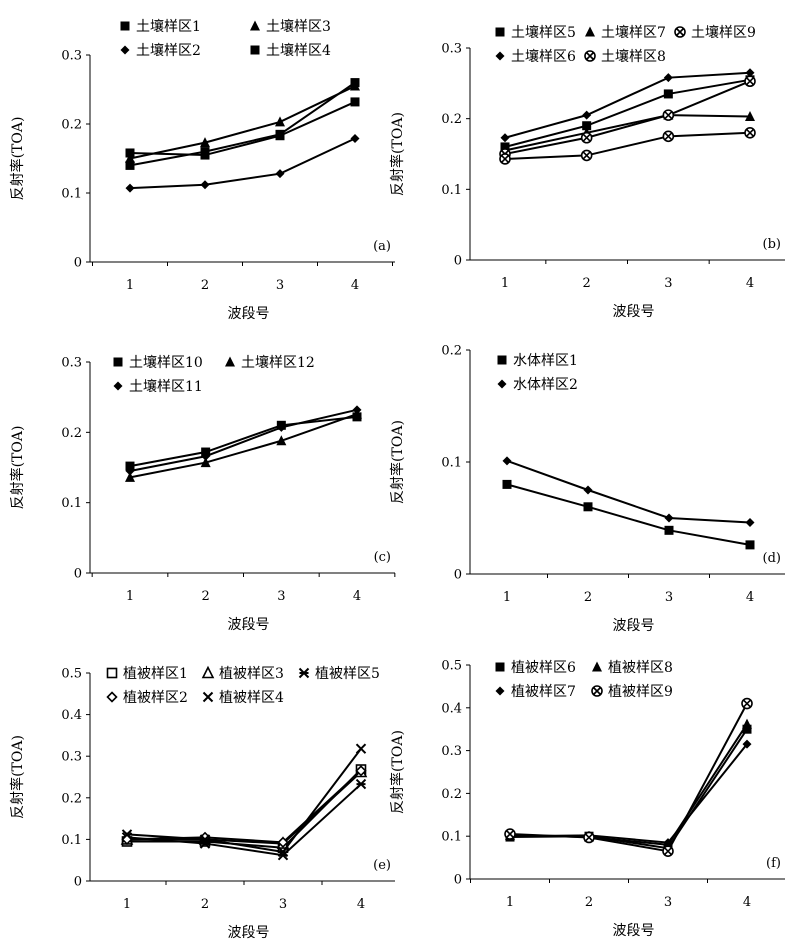 The height and width of the screenshot is (941, 800). What do you see at coordinates (543, 32) in the screenshot?
I see `legend-label: 土壤样区5` at bounding box center [543, 32].